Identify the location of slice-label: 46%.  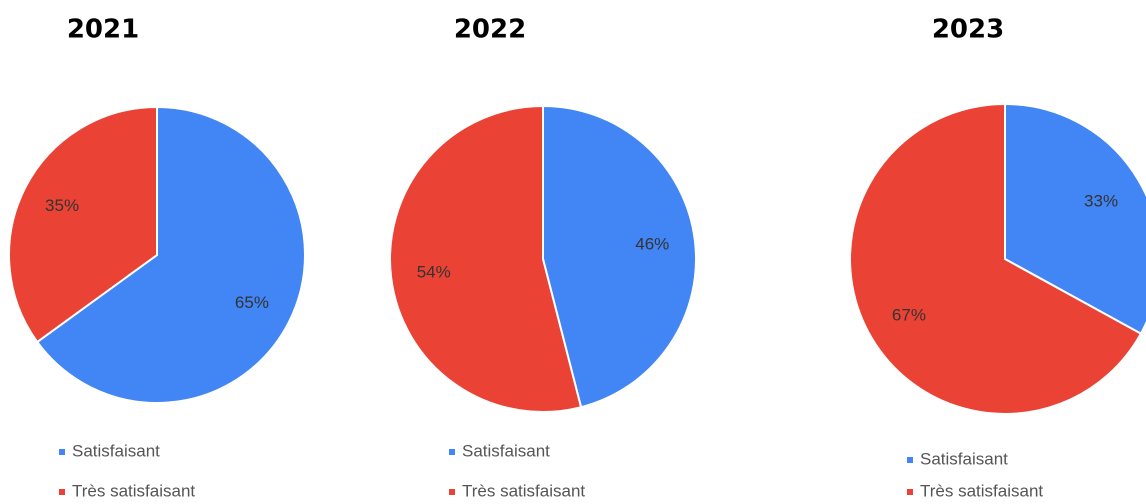
(652, 244).